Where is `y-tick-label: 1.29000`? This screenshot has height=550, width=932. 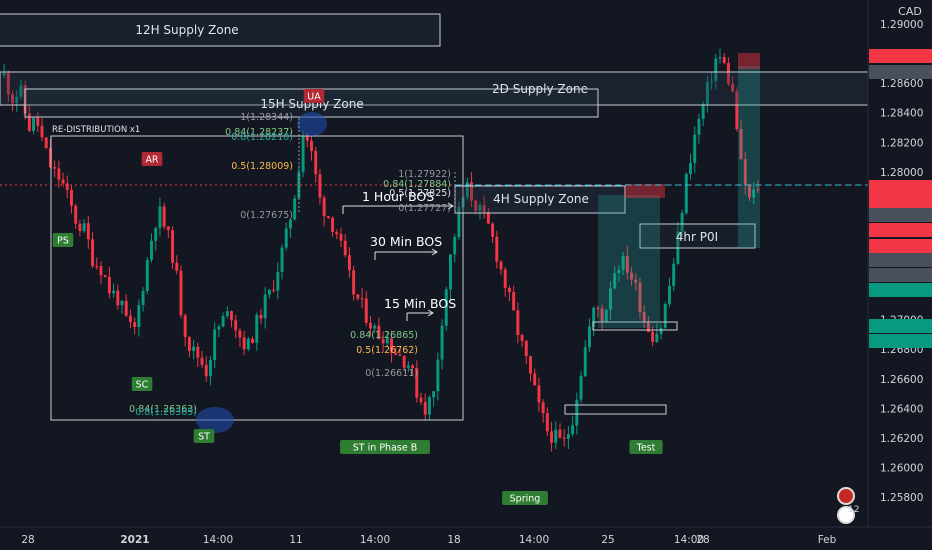
y-tick-label: 1.29000 is located at coordinates (901, 25).